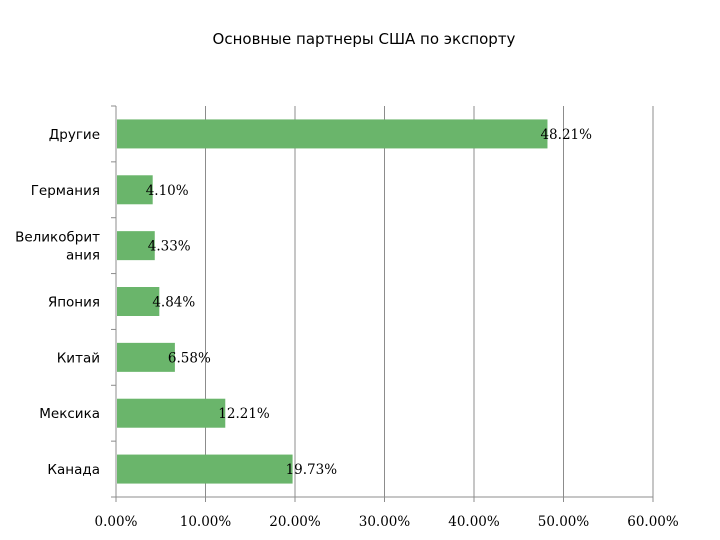 This screenshot has height=540, width=720. I want to click on category-label: Великобрит ания, so click(57, 247).